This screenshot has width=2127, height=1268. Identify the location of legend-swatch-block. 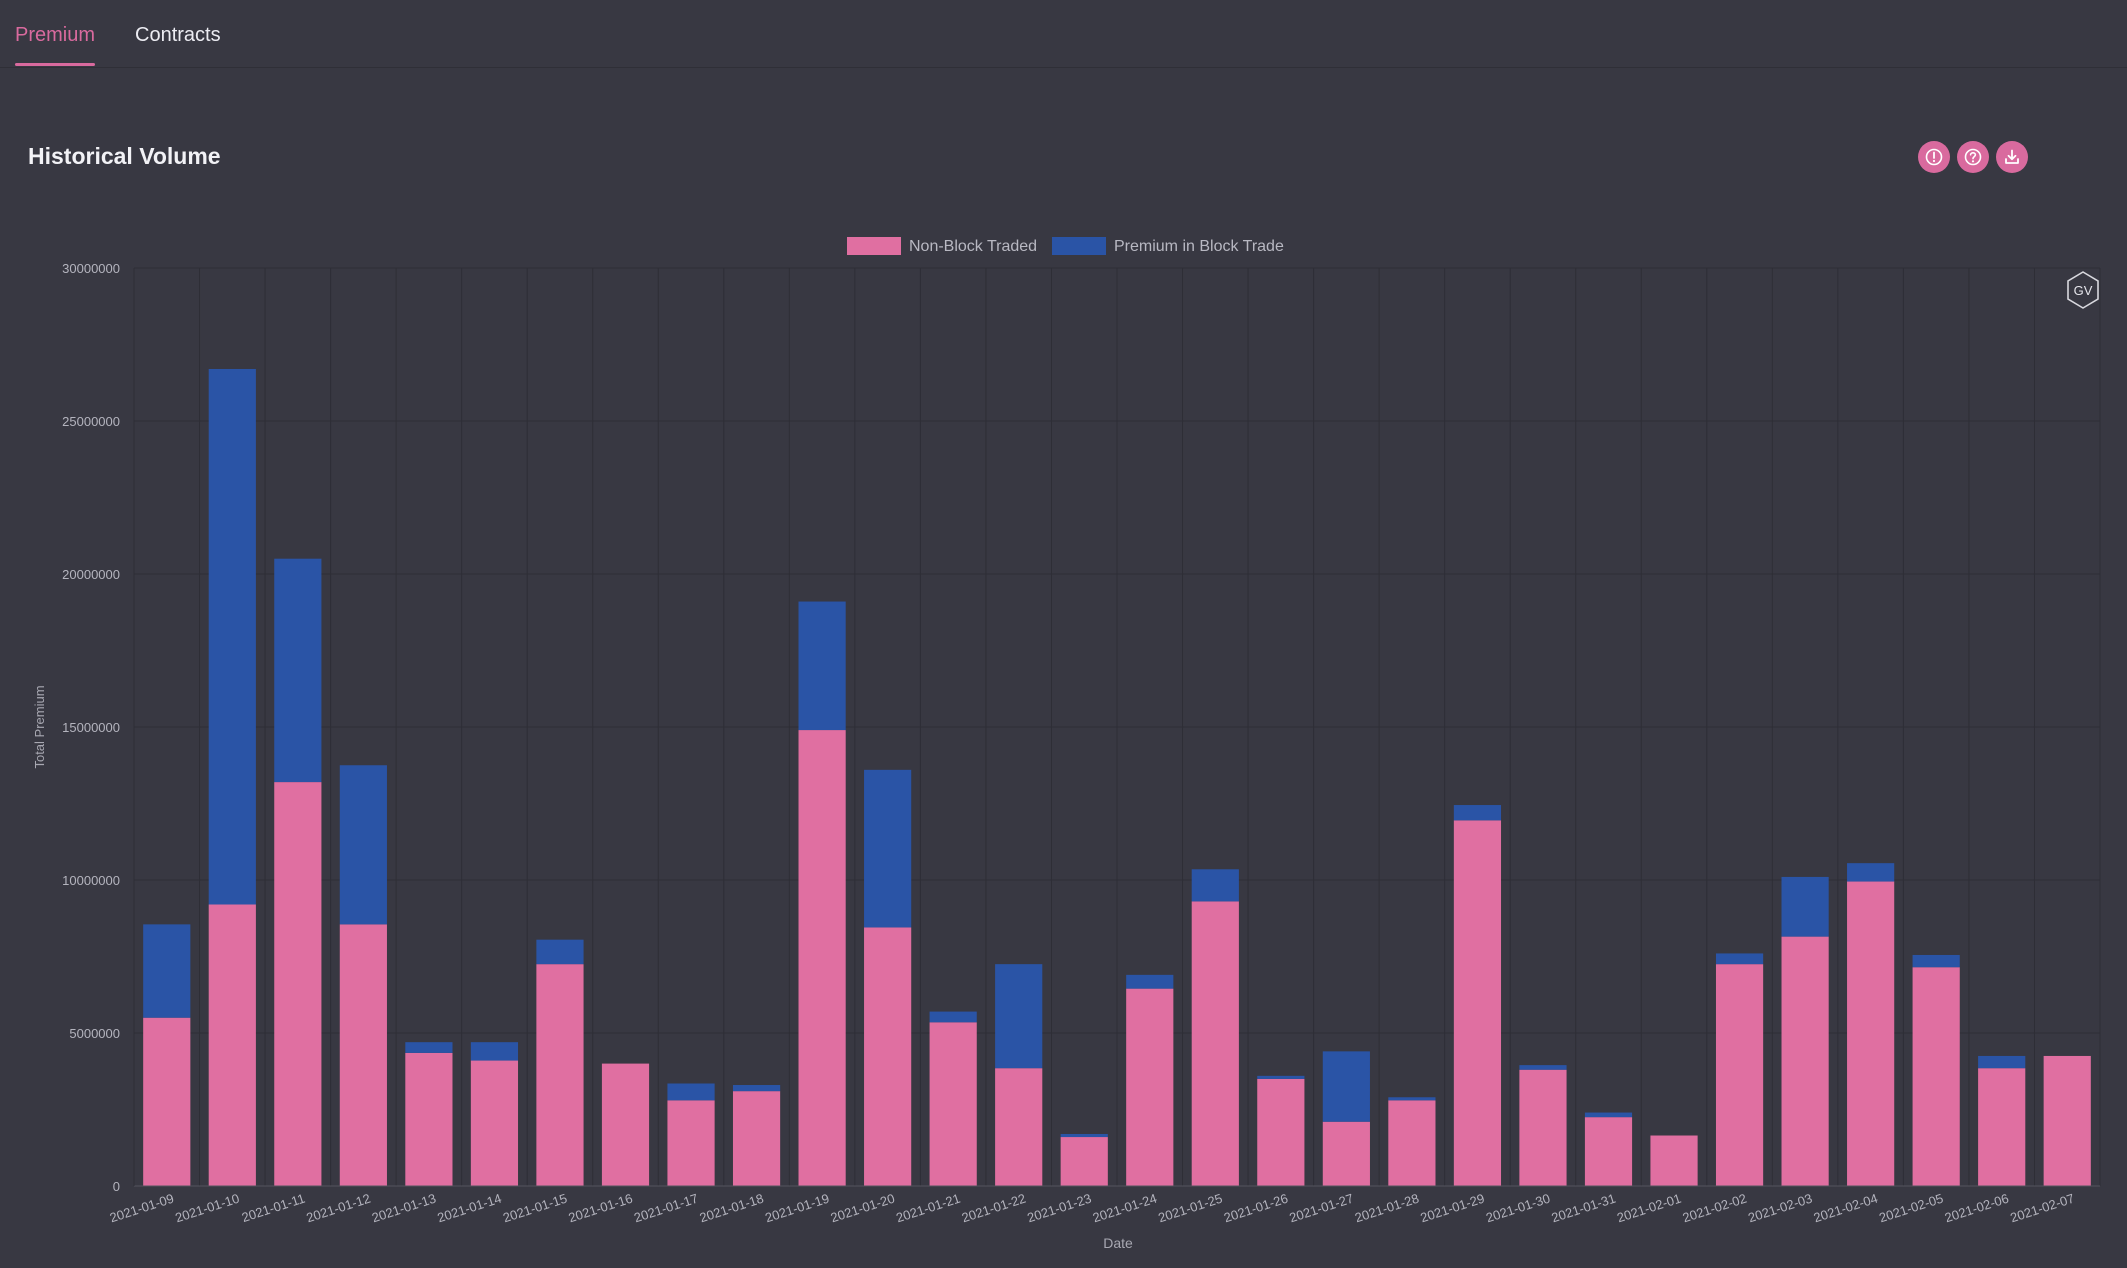
(1079, 246).